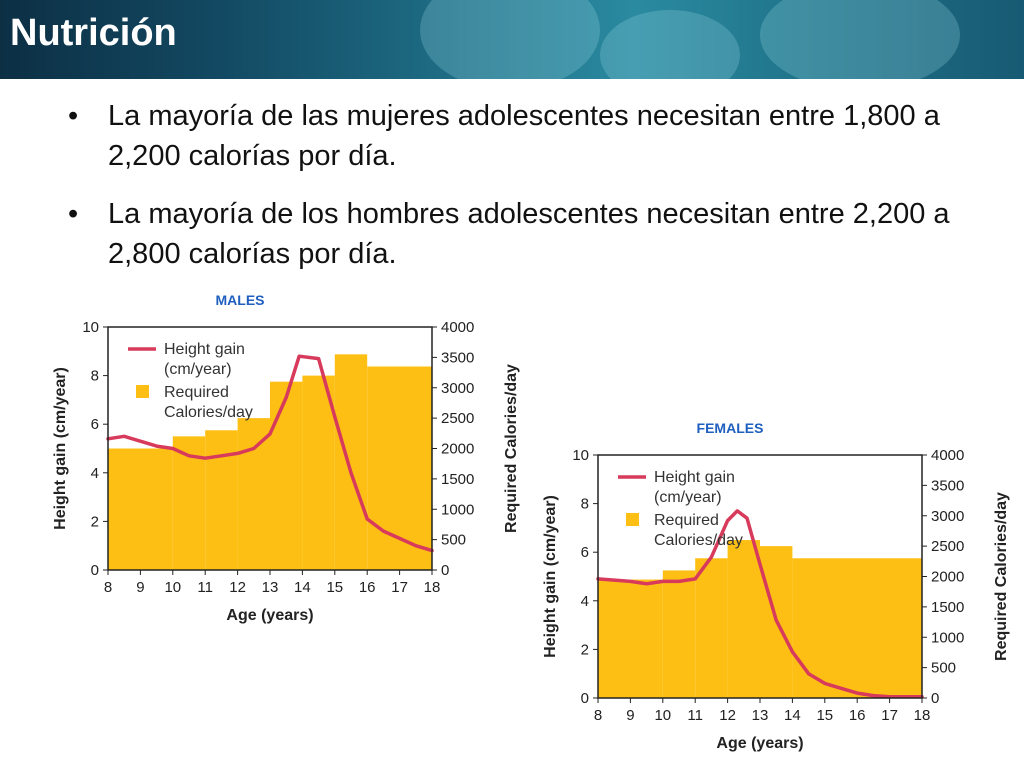 The width and height of the screenshot is (1024, 768). I want to click on chart-label: FEMALES, so click(730, 428).